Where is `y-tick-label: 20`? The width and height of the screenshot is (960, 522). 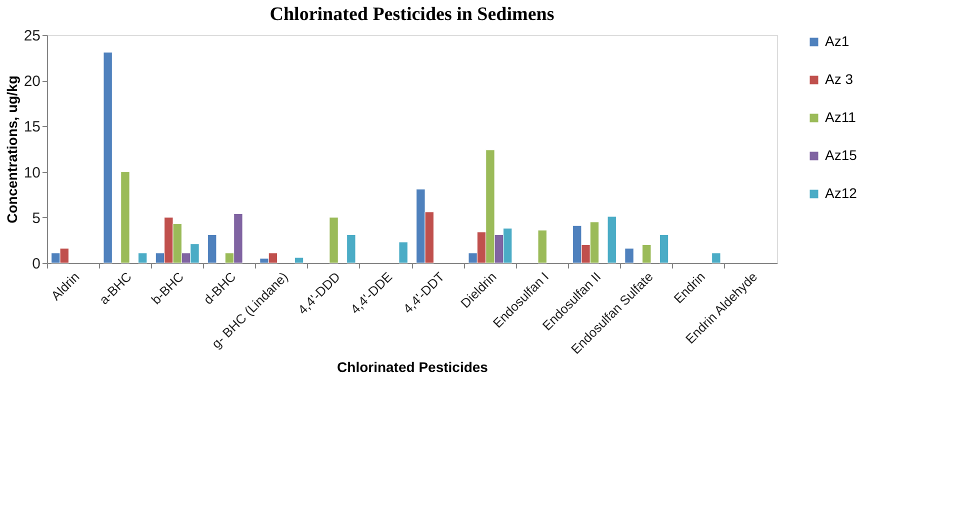
y-tick-label: 20 is located at coordinates (32, 81).